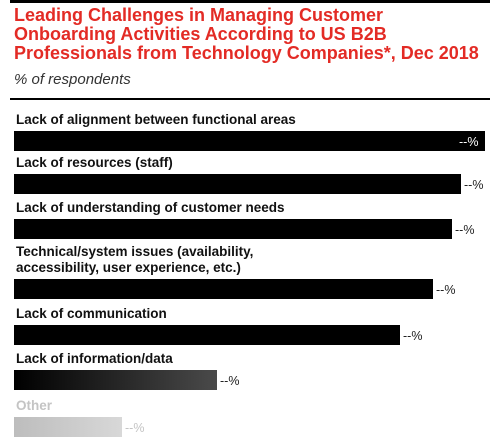 The height and width of the screenshot is (446, 500). I want to click on category-label: Technical/system issues (availability,, so click(135, 251).